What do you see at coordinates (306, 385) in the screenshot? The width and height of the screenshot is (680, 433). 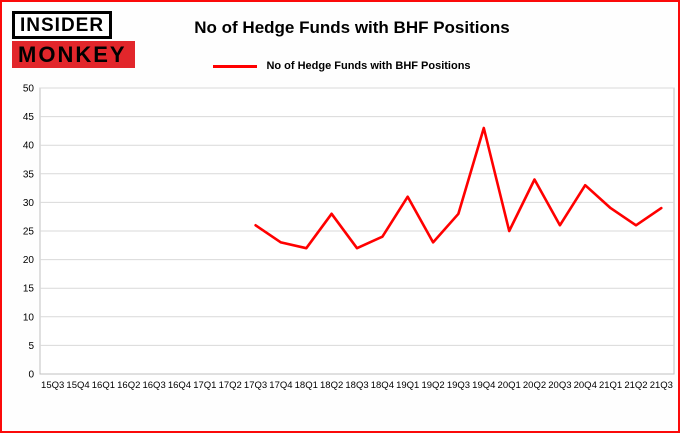 I see `x-tick-label: 18Q1` at bounding box center [306, 385].